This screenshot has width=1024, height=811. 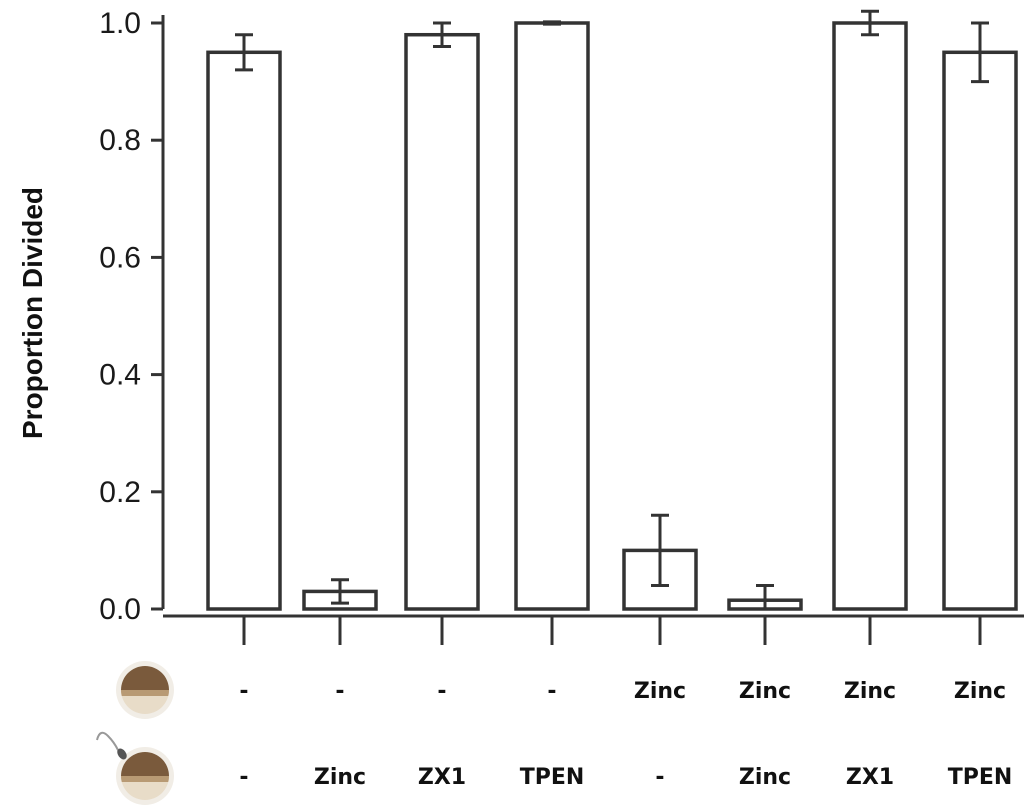 What do you see at coordinates (145, 690) in the screenshot?
I see `egg-icon` at bounding box center [145, 690].